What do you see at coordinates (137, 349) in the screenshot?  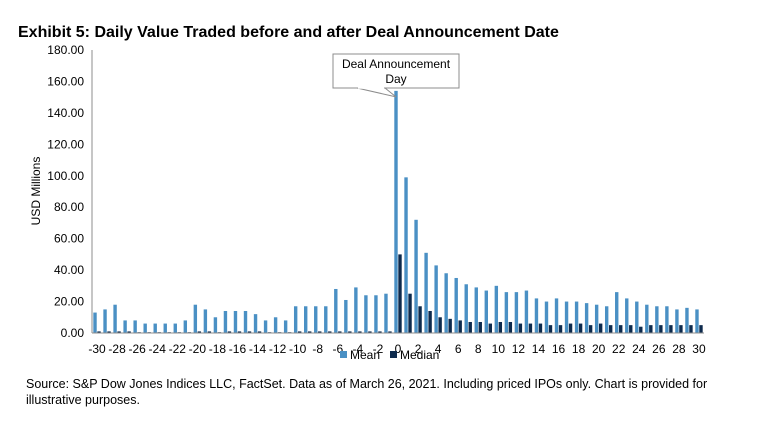 I see `x-tick-label: -26` at bounding box center [137, 349].